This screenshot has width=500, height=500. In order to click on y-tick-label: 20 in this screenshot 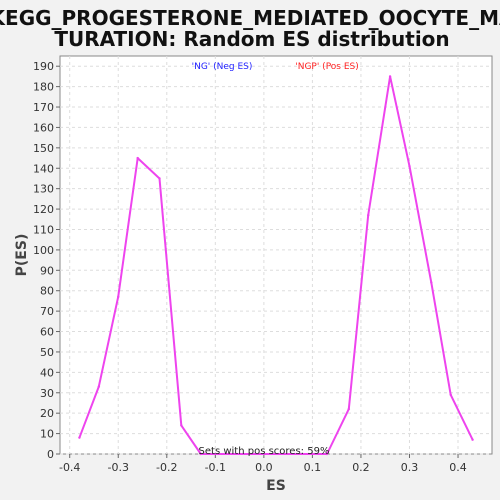, I will do `click(47, 413)`.